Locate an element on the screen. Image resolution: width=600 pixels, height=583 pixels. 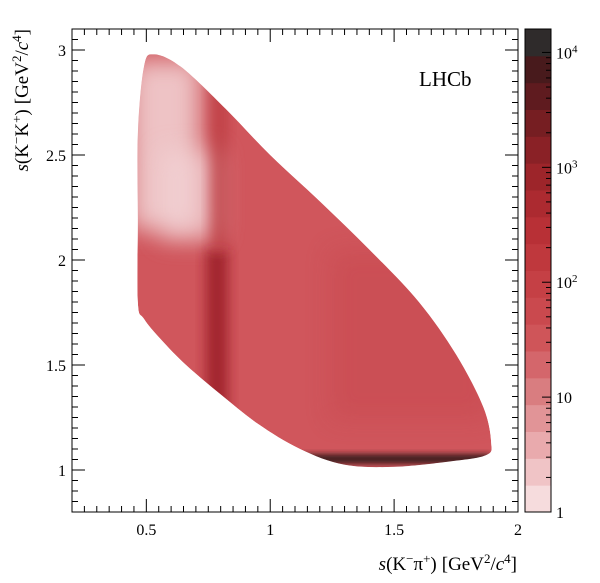
y-tick-label: 3 is located at coordinates (62, 51).